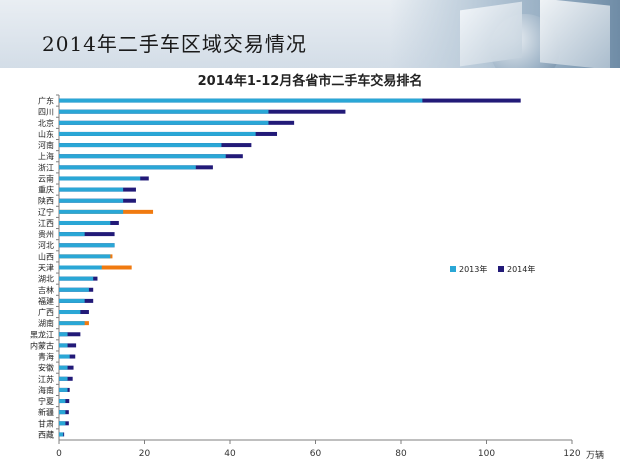  Describe the element at coordinates (505, 34) in the screenshot. I see `banner-decoration-image` at that location.